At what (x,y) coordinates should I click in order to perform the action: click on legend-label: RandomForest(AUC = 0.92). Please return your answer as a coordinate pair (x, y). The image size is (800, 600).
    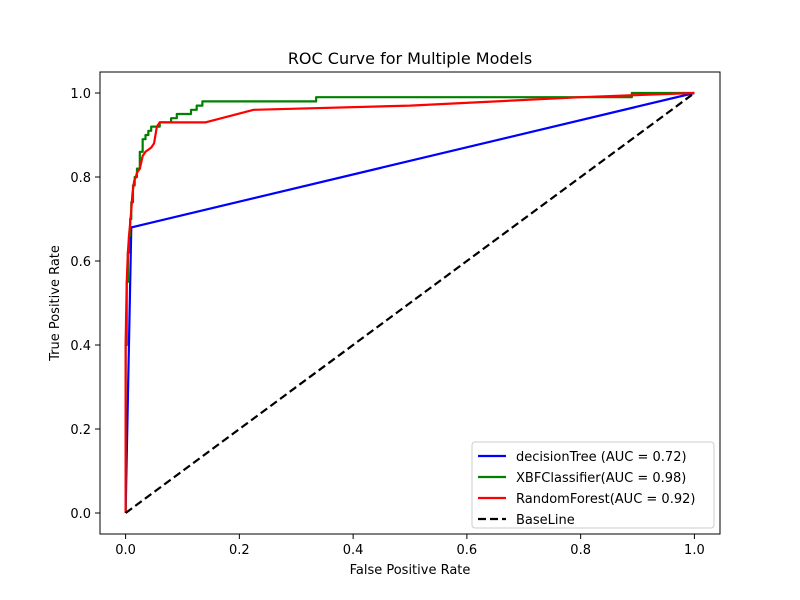
    Looking at the image, I should click on (605, 499).